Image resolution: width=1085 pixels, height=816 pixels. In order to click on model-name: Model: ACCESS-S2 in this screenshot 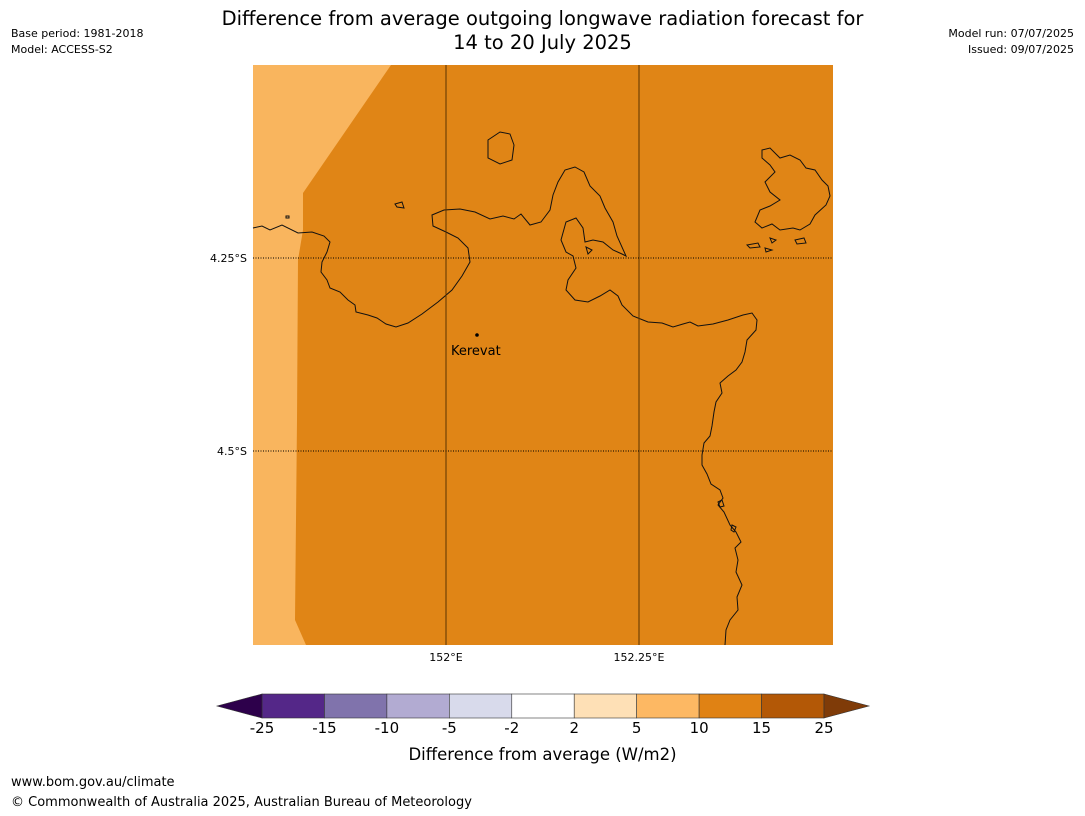, I will do `click(62, 49)`.